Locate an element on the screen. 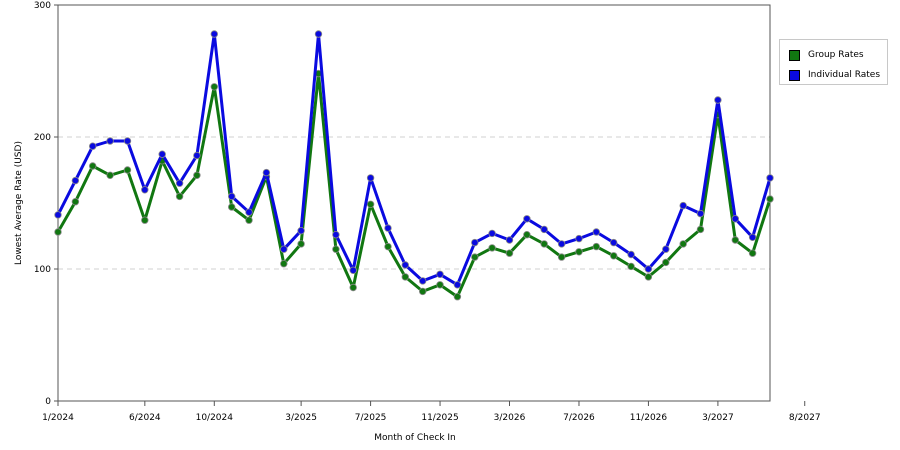 Image resolution: width=900 pixels, height=450 pixels. legend-item-individual: Individual Rates is located at coordinates (834, 75).